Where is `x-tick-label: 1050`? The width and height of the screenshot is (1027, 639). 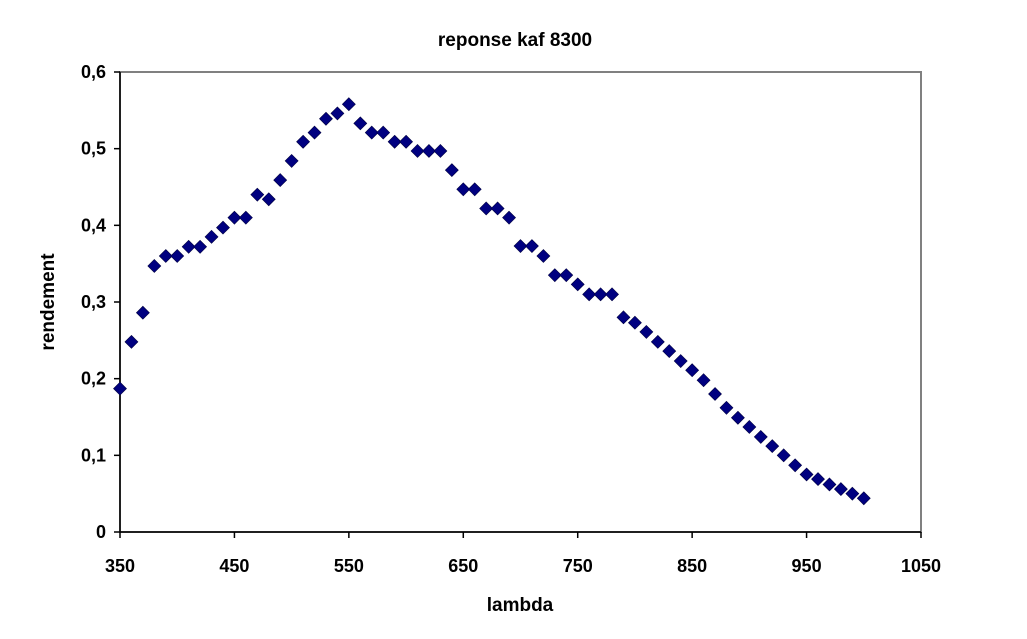 x-tick-label: 1050 is located at coordinates (921, 566).